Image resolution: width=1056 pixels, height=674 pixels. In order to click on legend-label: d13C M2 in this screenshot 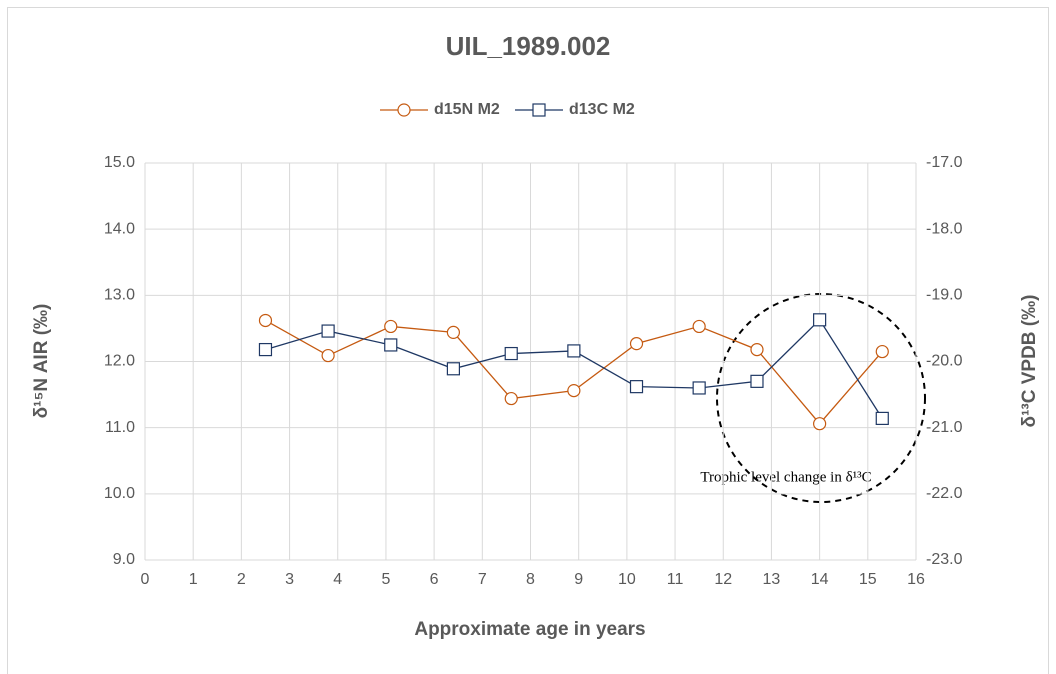, I will do `click(602, 109)`.